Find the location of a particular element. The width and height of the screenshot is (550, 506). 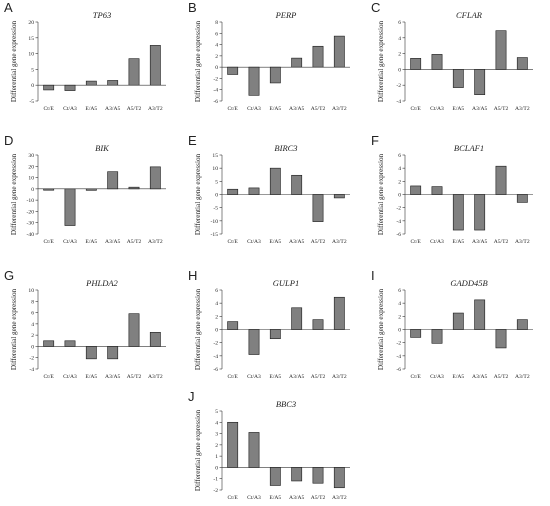

panel-letter: H is located at coordinates (192, 275).